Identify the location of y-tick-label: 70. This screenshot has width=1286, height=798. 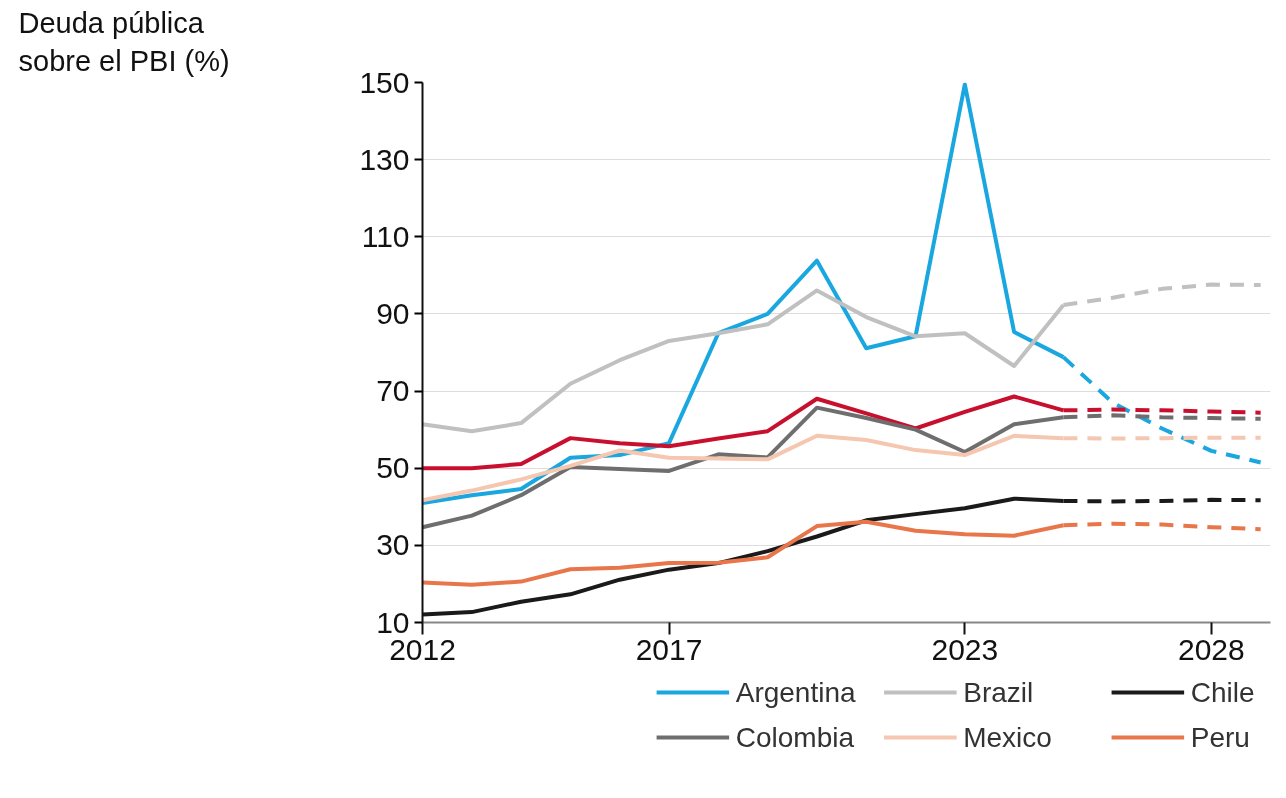
(393, 391).